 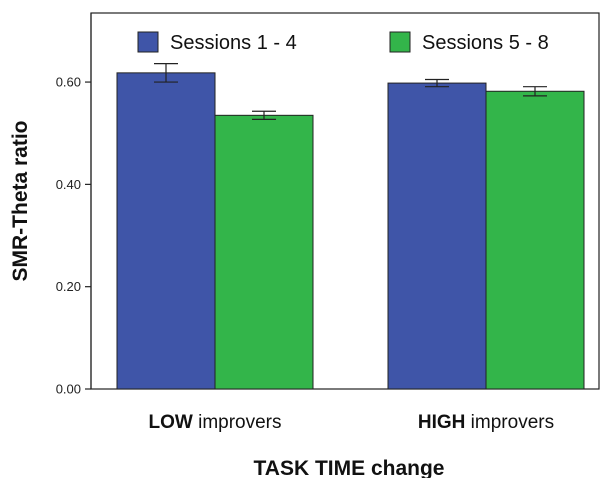 I want to click on y-ticks-group: 0.00 0.20 0.40 0.60, so click(x=73, y=236).